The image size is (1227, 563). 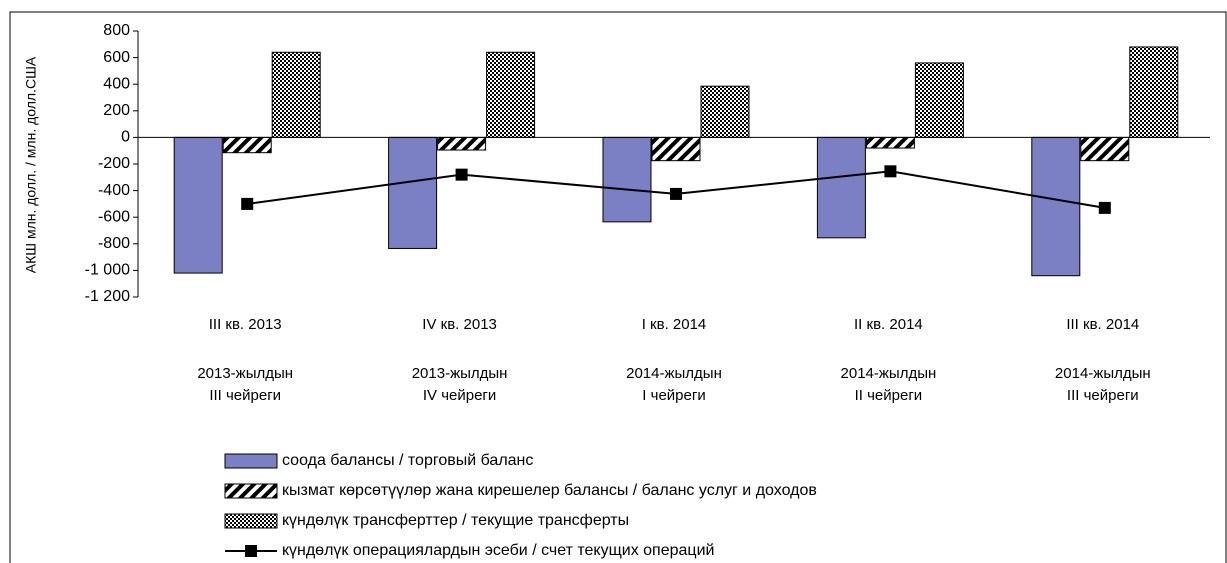 I want to click on y-tick-label: -200, so click(x=114, y=163).